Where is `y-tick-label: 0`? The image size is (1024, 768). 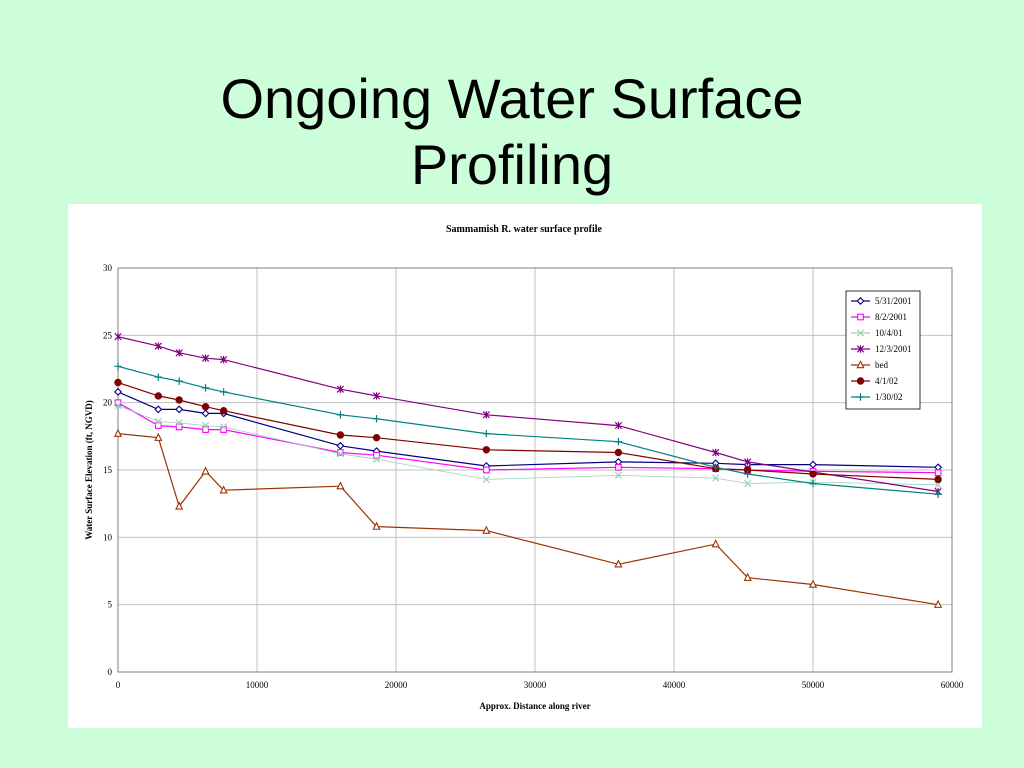 y-tick-label: 0 is located at coordinates (110, 672).